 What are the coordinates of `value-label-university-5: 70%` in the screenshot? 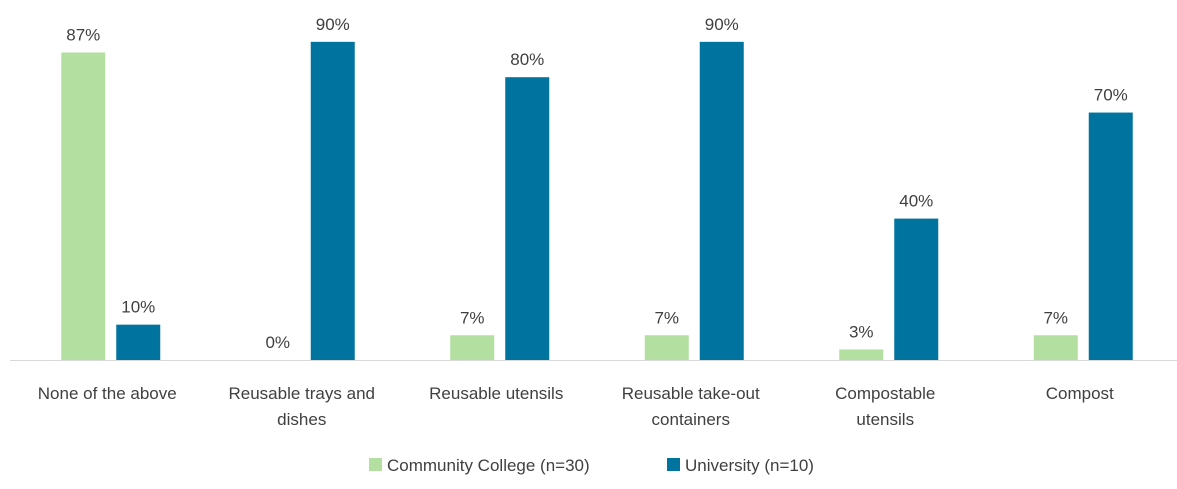 It's located at (1111, 95).